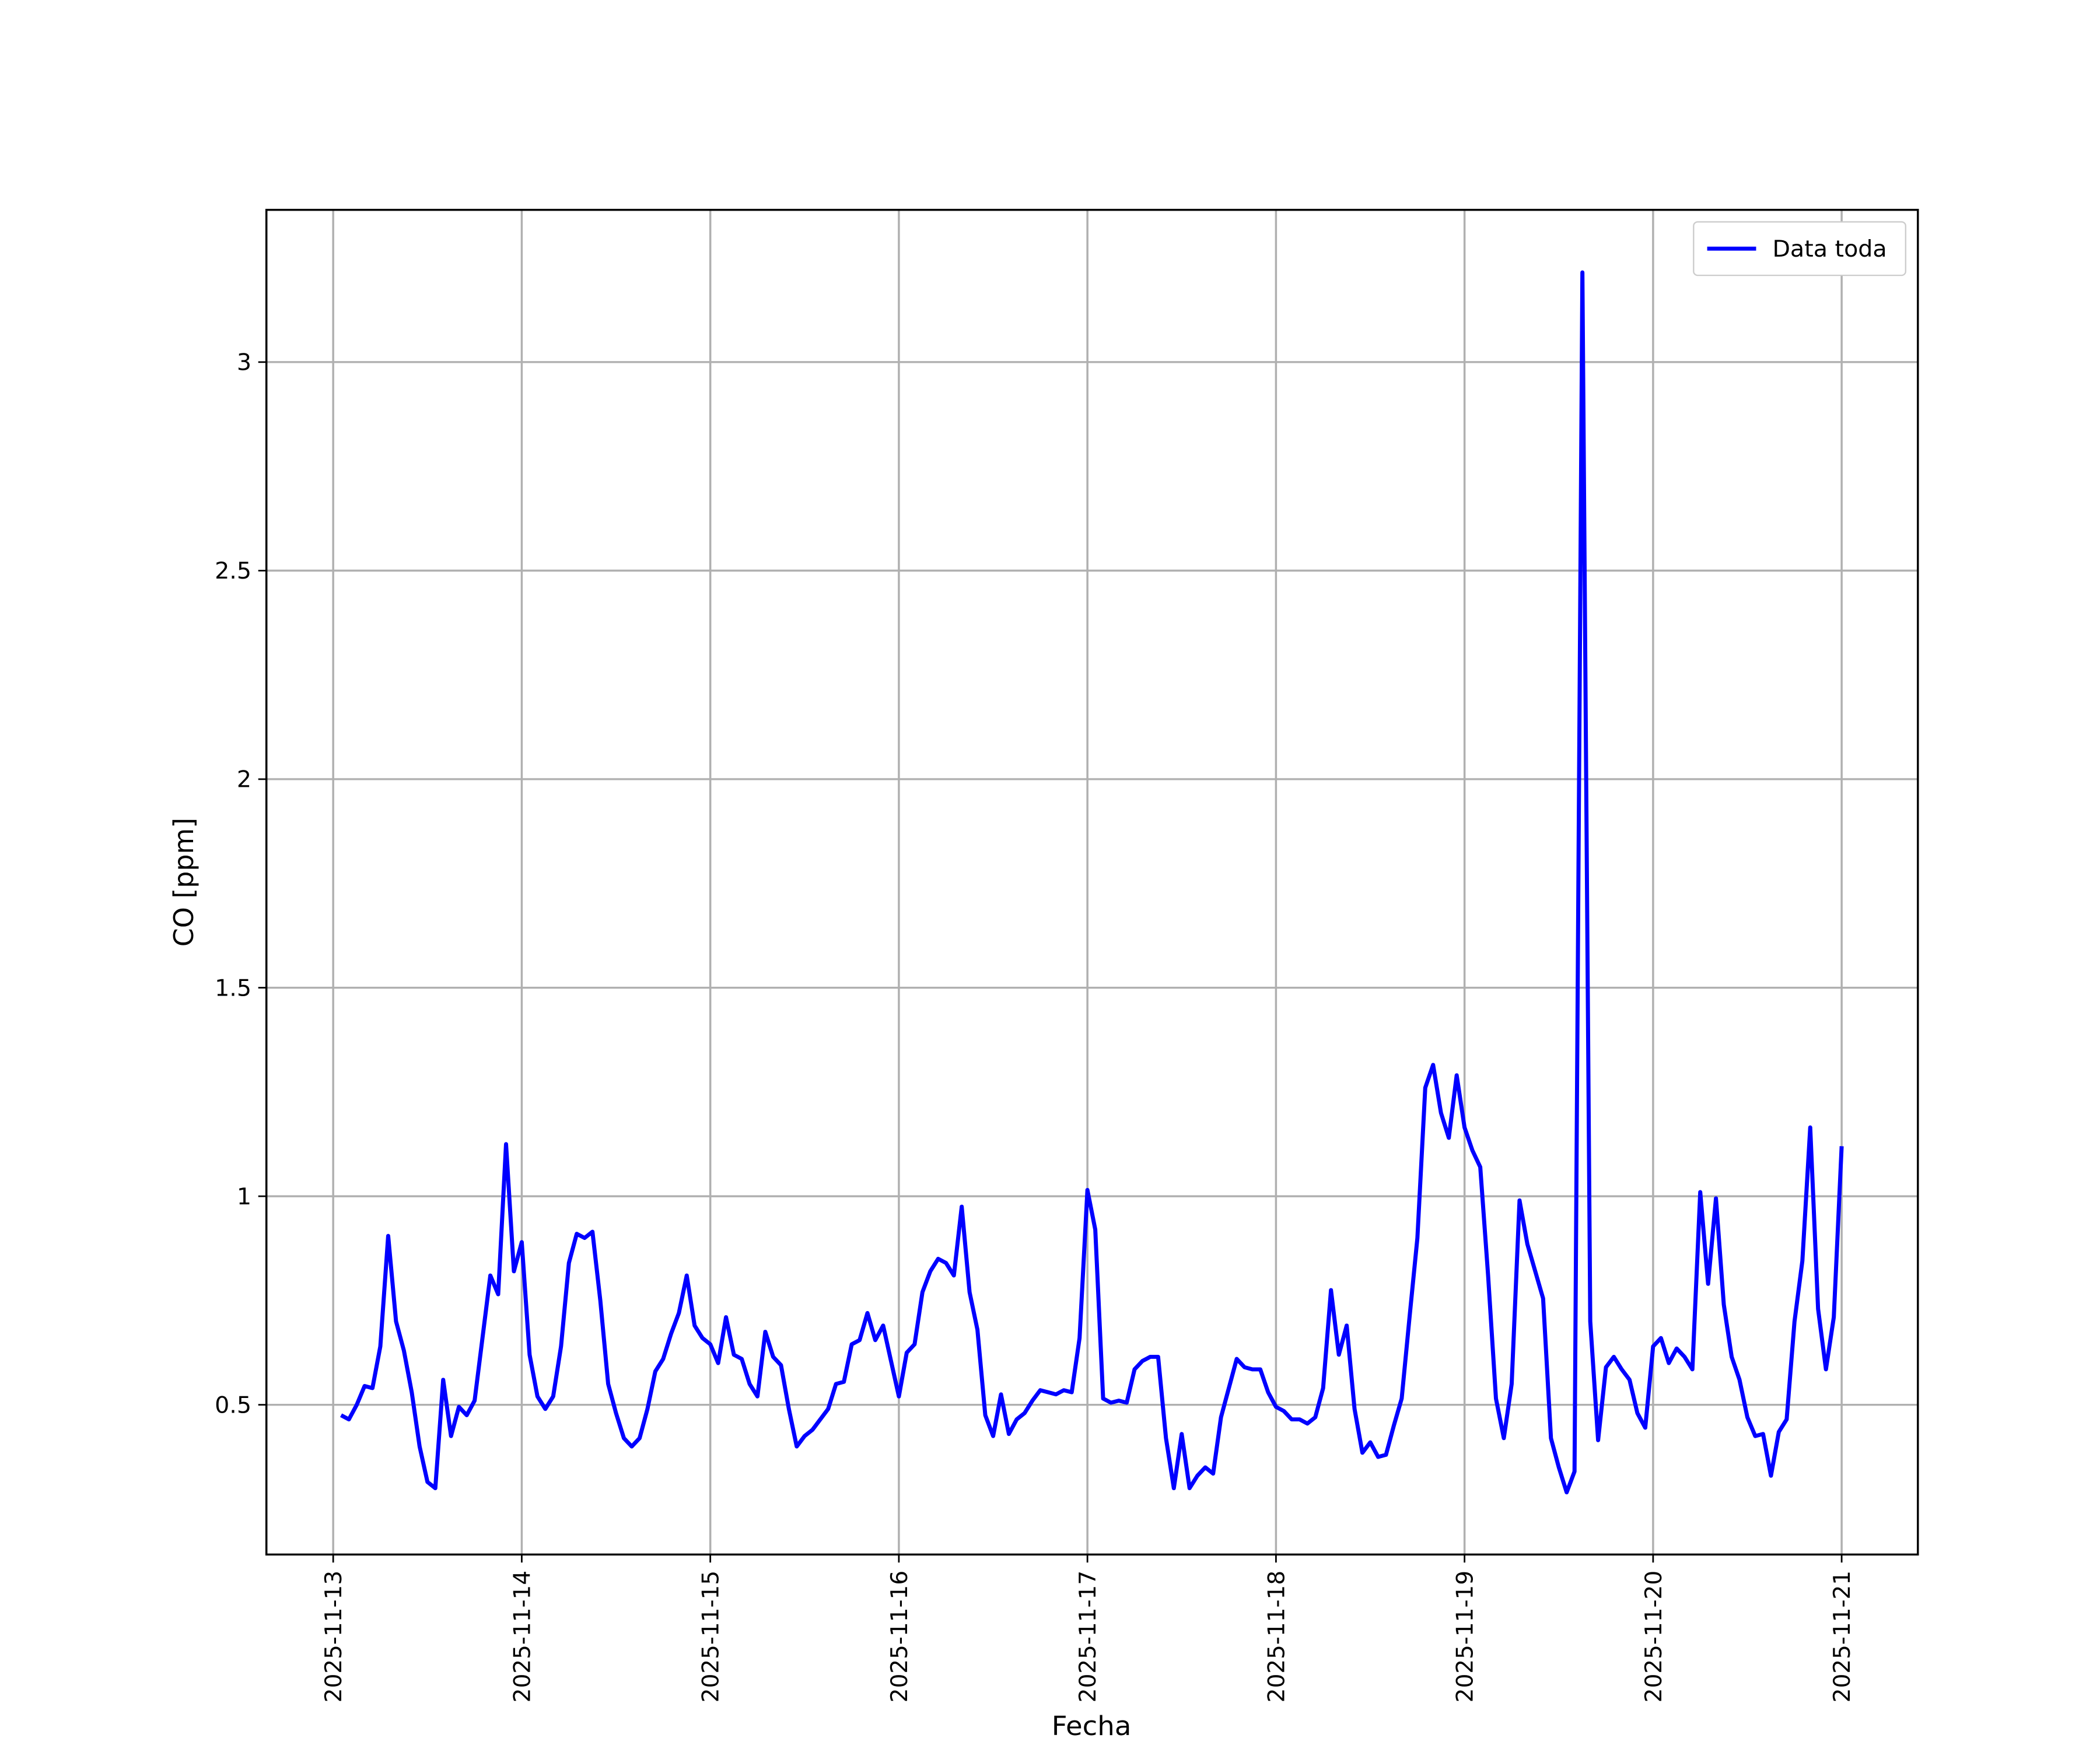 The image size is (2100, 1752). Describe the element at coordinates (1654, 1636) in the screenshot. I see `x-tick-label: 2025-11-20` at that location.